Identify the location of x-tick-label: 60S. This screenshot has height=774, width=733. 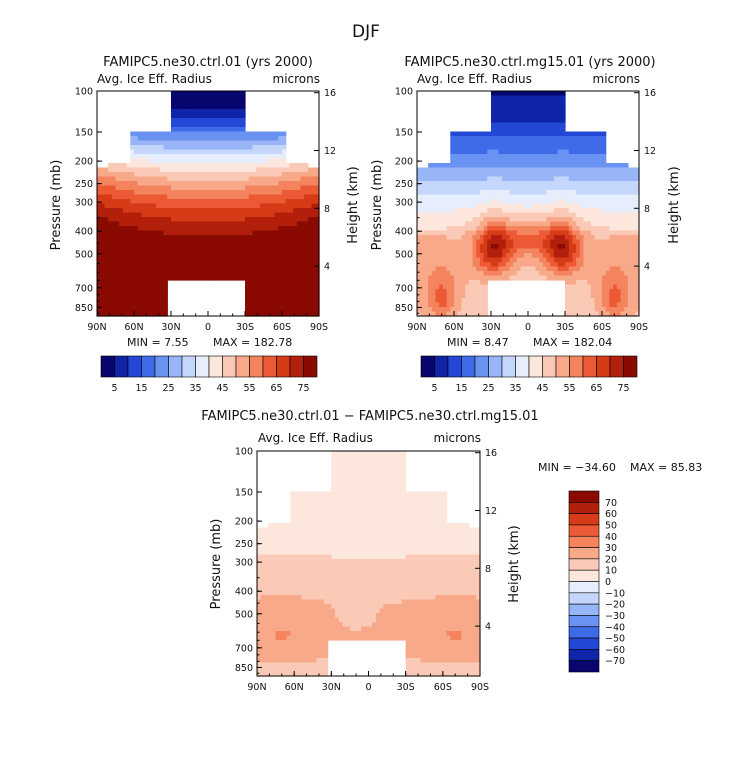
(282, 327).